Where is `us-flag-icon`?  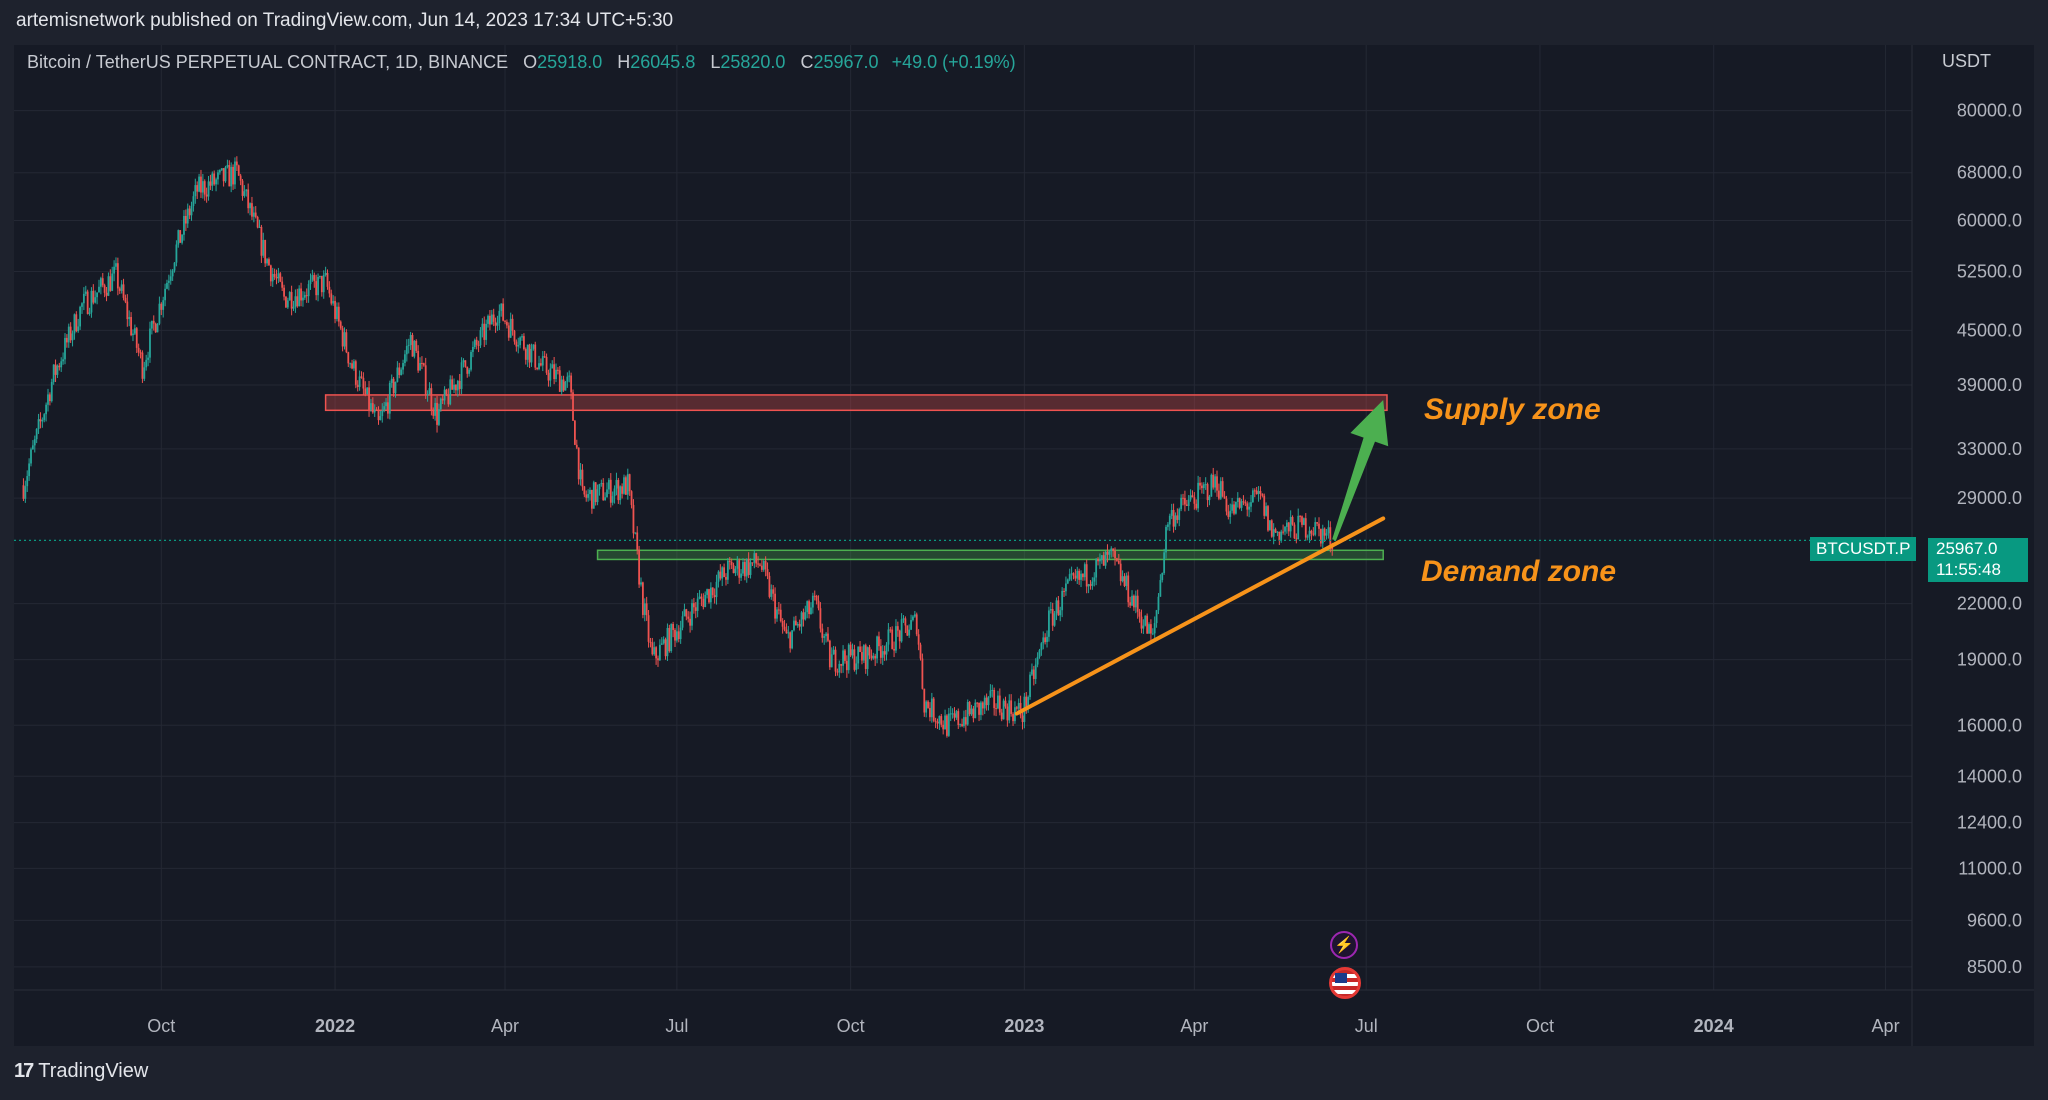 us-flag-icon is located at coordinates (1345, 983).